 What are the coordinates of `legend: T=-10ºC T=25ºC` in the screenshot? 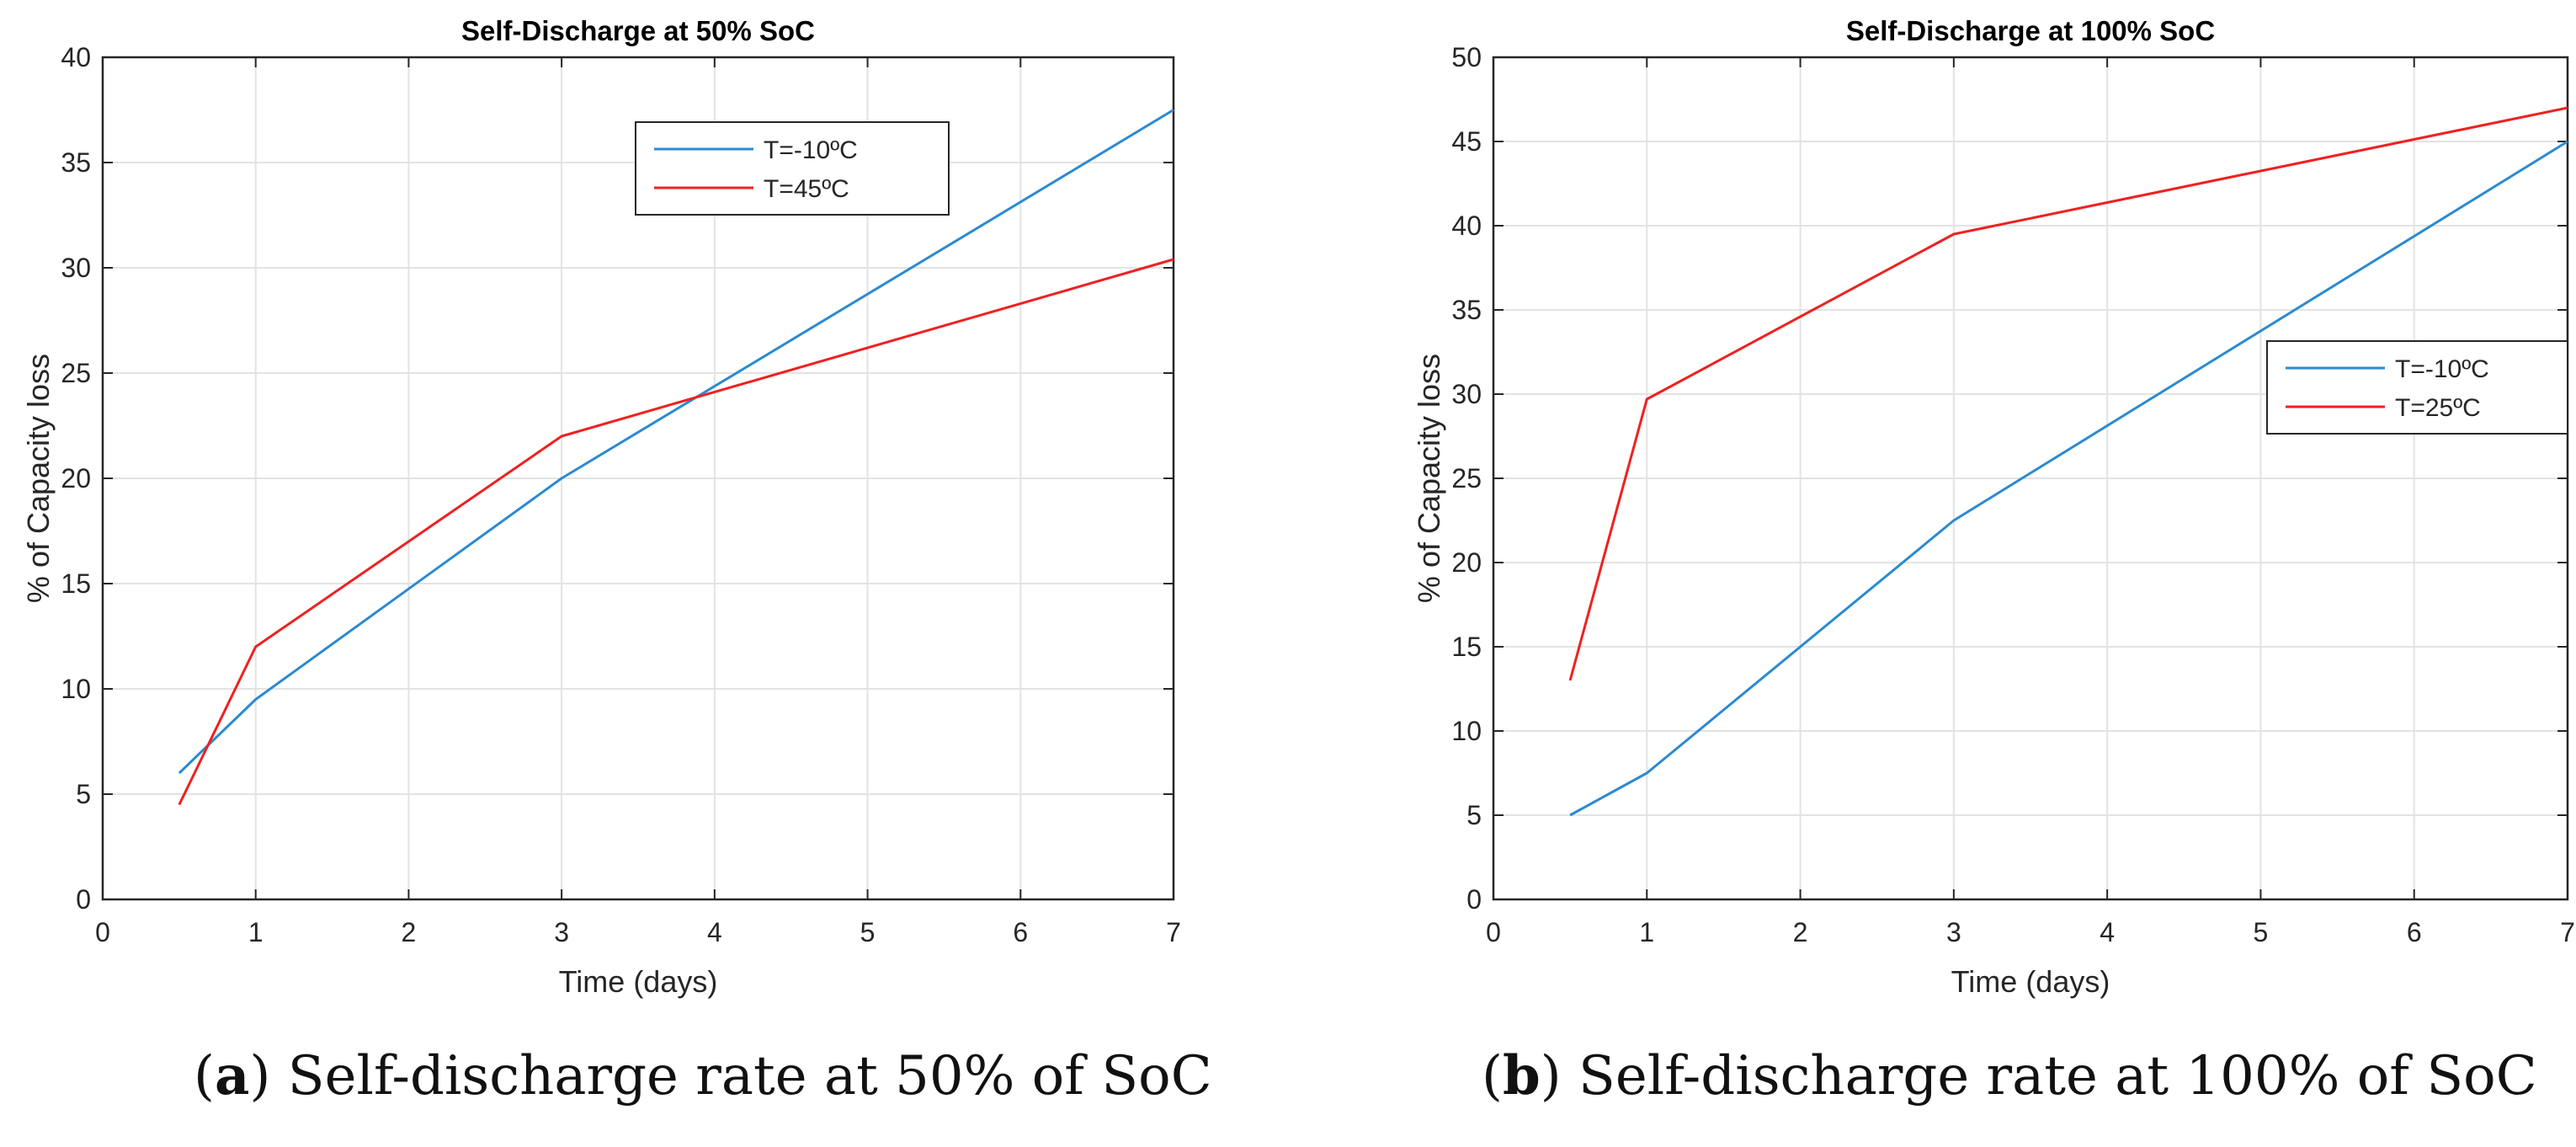 It's located at (2417, 387).